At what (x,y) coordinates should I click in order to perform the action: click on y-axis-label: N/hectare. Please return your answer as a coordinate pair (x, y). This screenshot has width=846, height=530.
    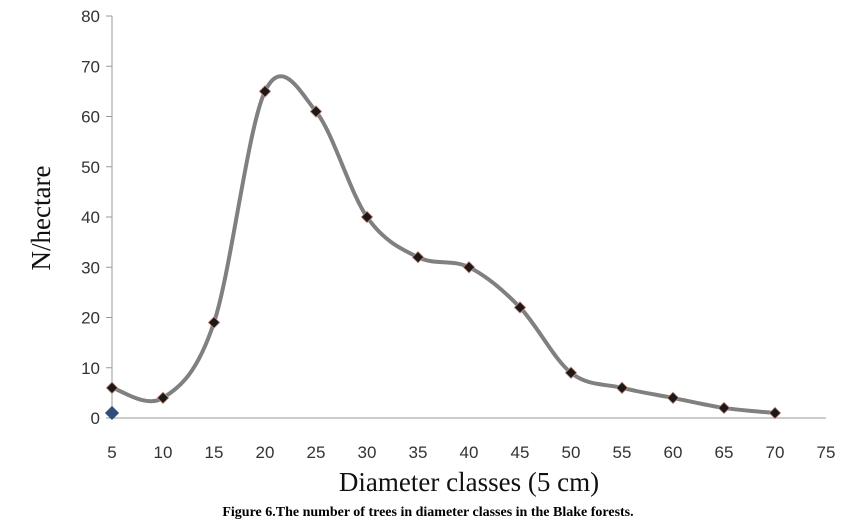
    Looking at the image, I should click on (41, 218).